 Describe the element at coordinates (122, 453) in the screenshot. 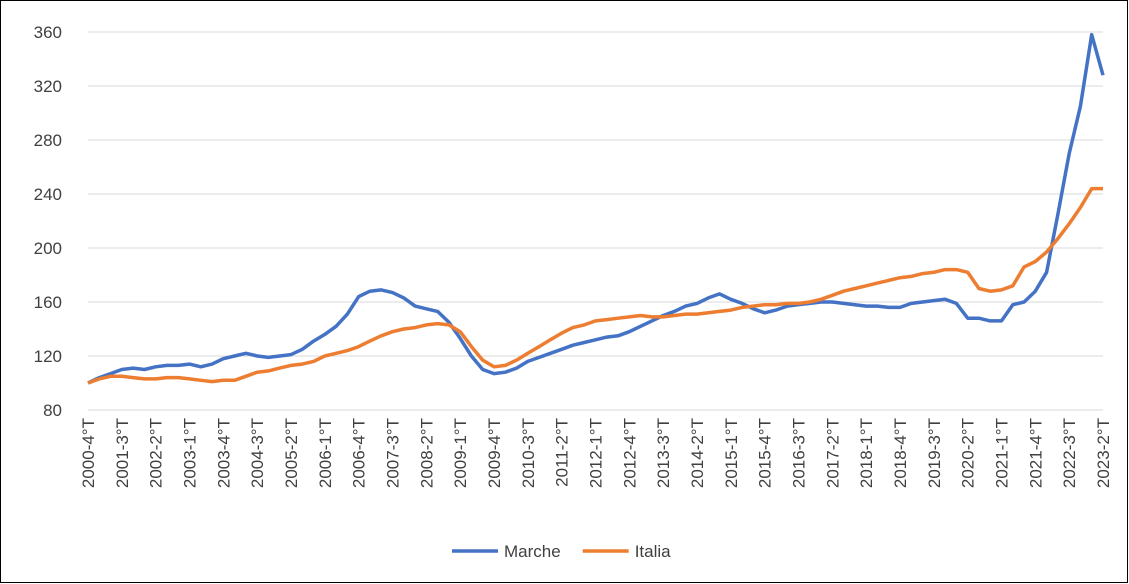

I see `x-tick-label: 2001-3°T` at that location.